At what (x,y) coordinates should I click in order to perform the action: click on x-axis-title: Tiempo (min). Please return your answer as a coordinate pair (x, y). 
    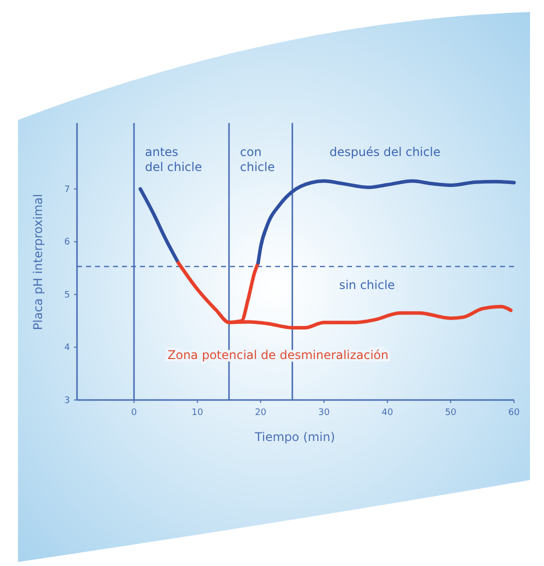
    Looking at the image, I should click on (295, 437).